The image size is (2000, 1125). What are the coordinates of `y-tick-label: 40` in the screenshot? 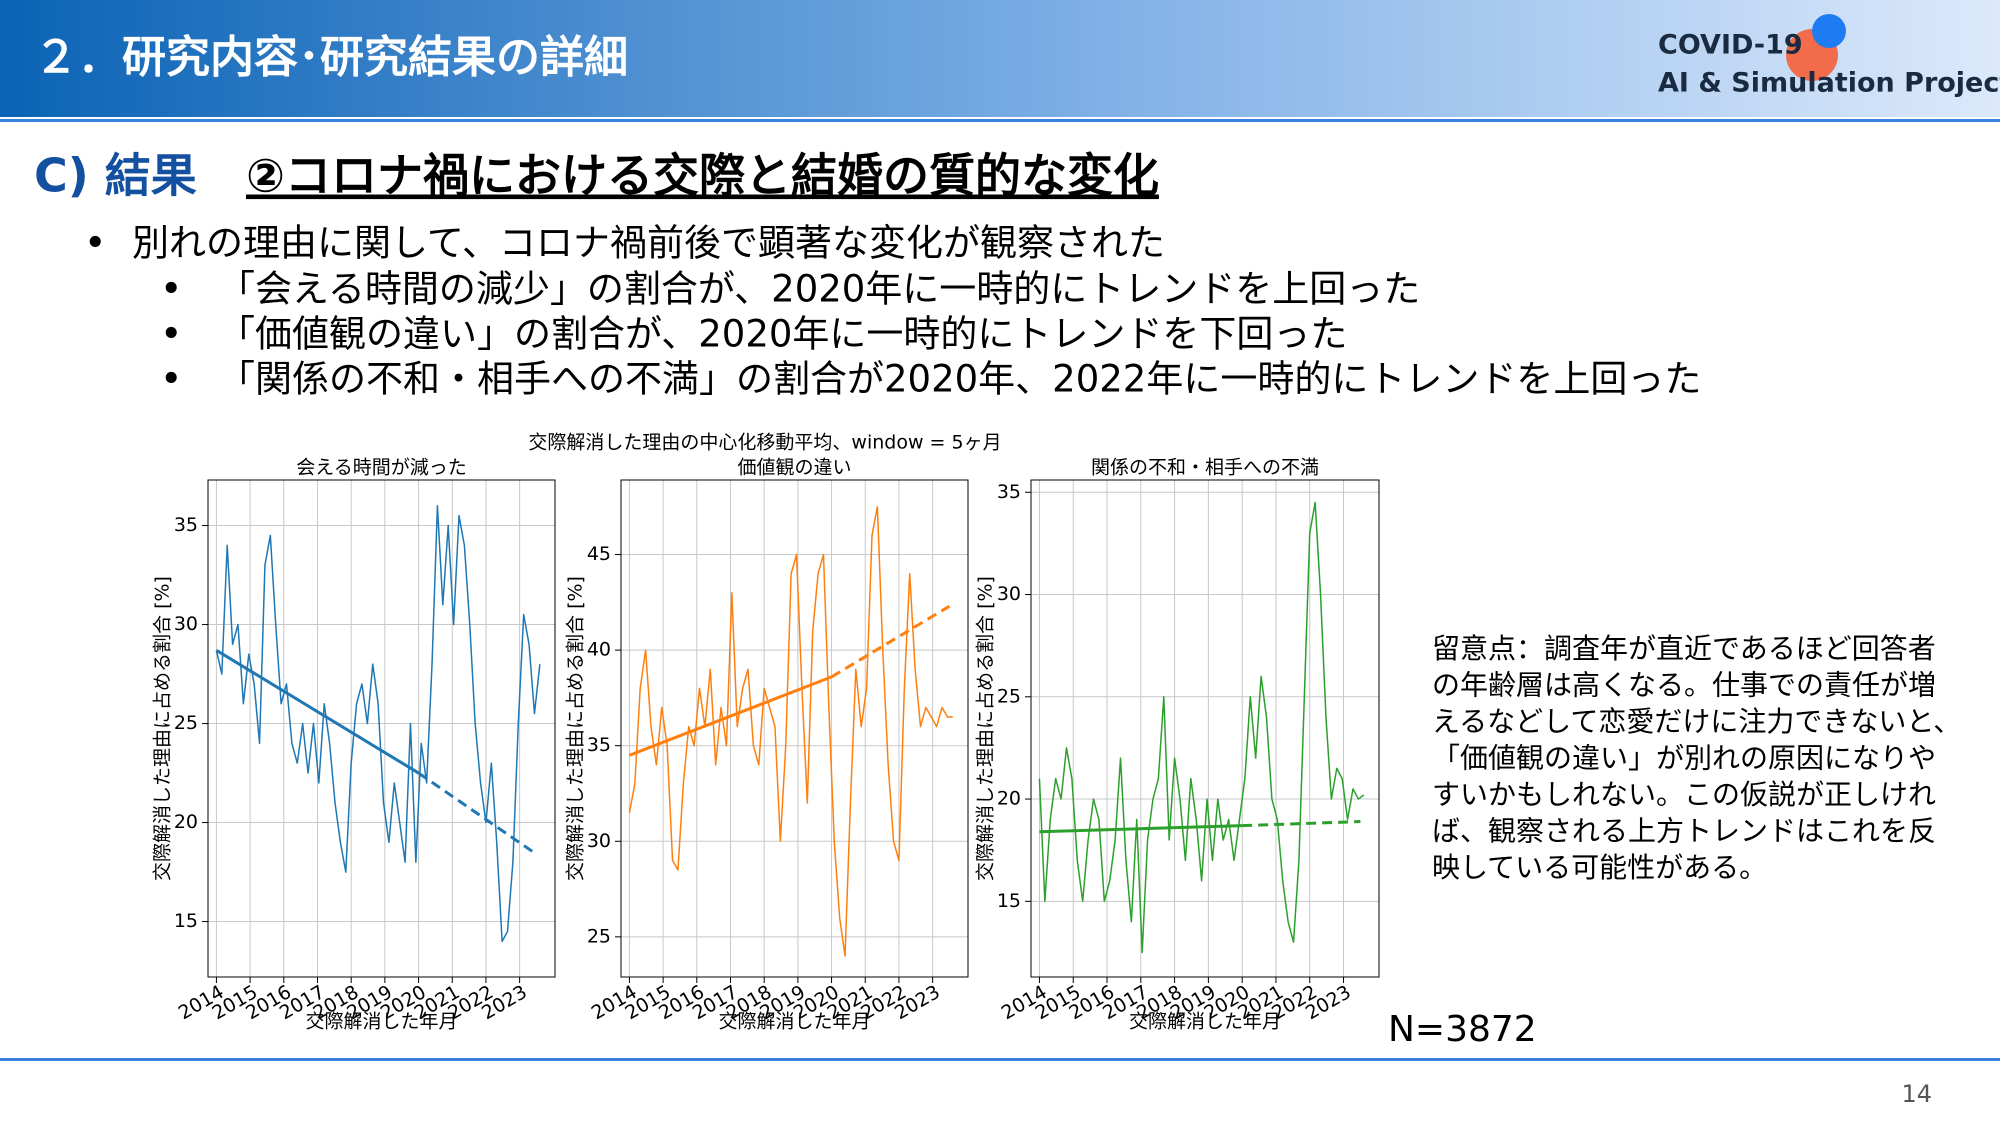 It's located at (599, 650).